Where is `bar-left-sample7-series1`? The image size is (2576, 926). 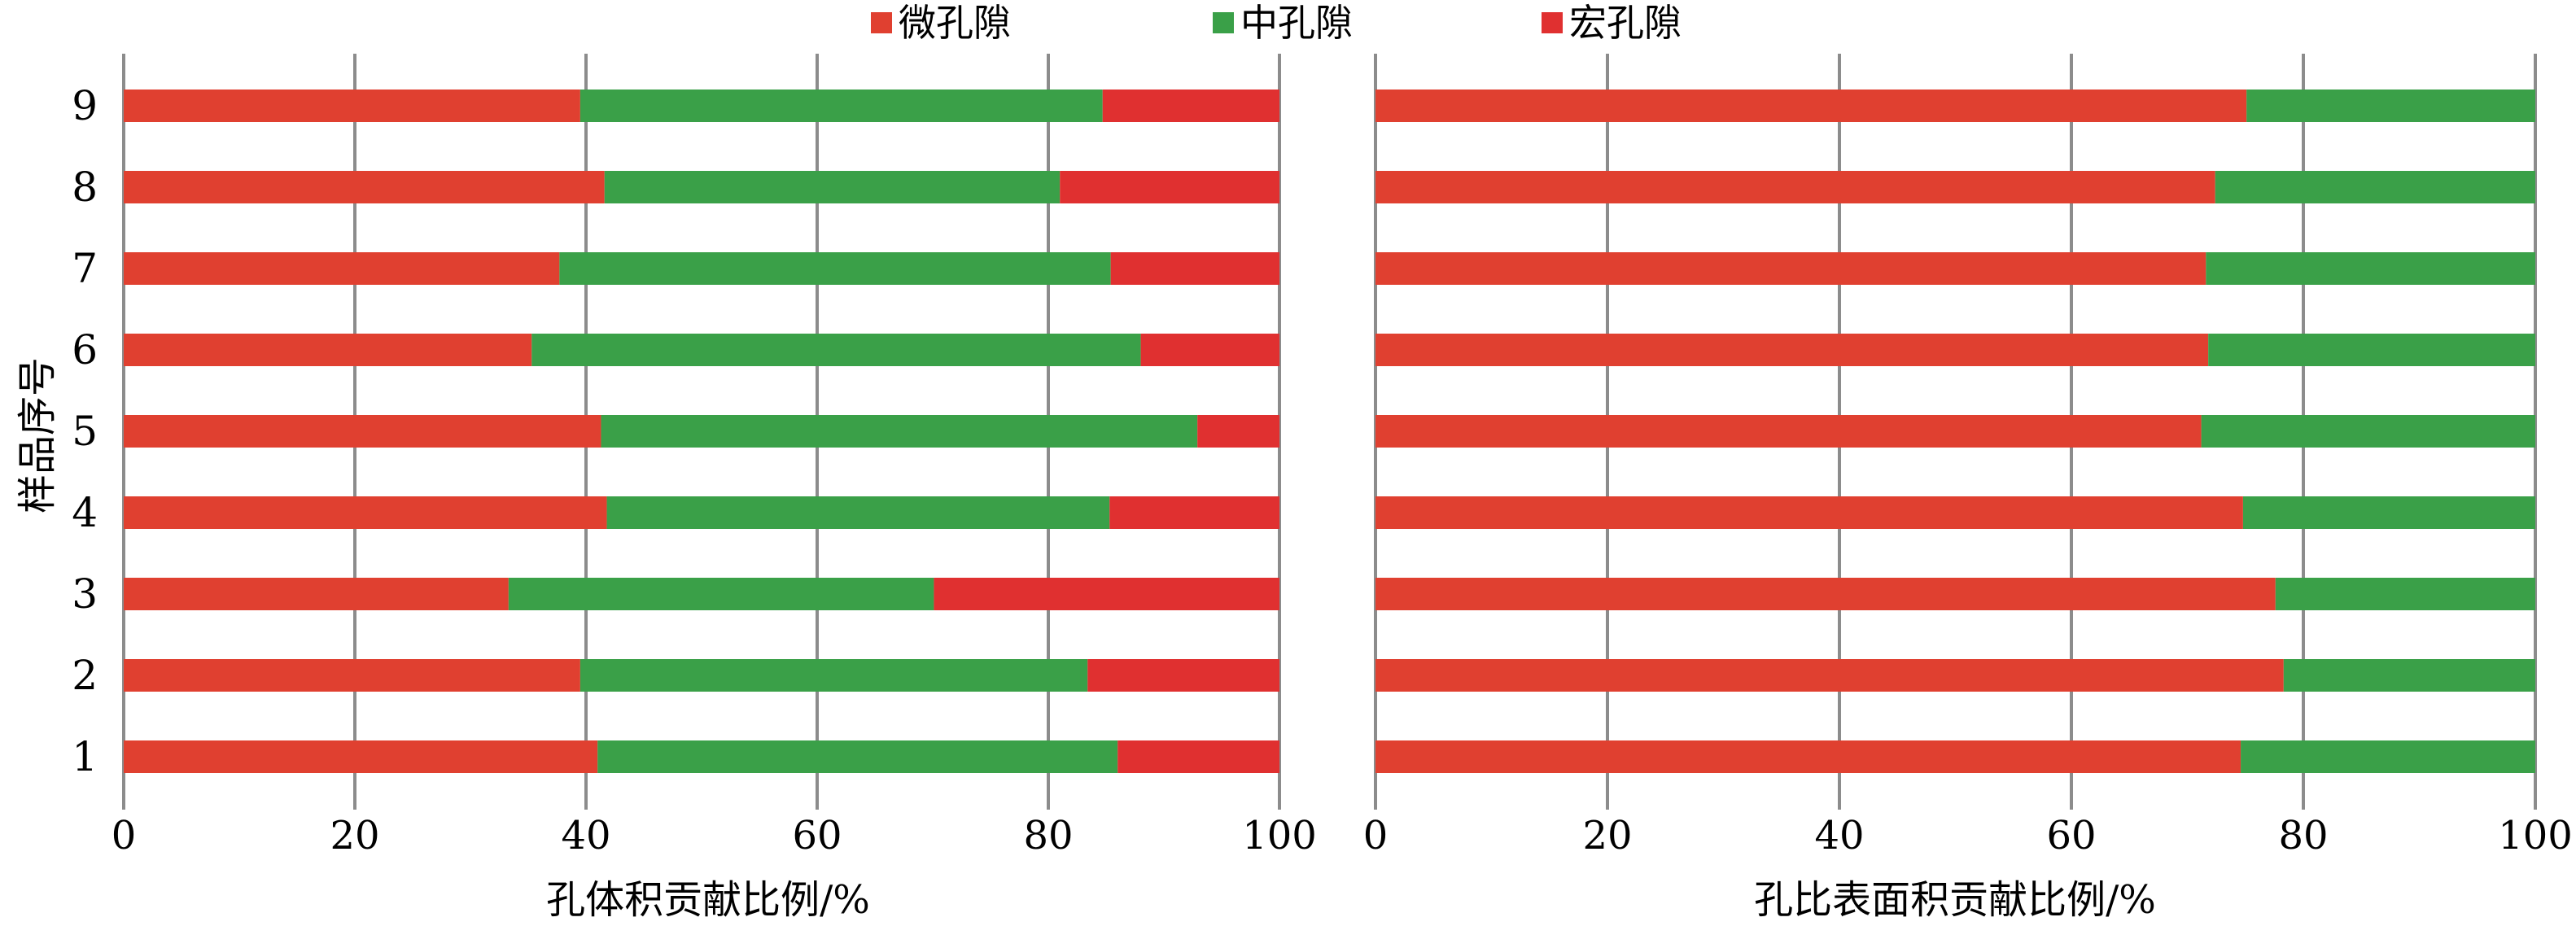
bar-left-sample7-series1 is located at coordinates (835, 268).